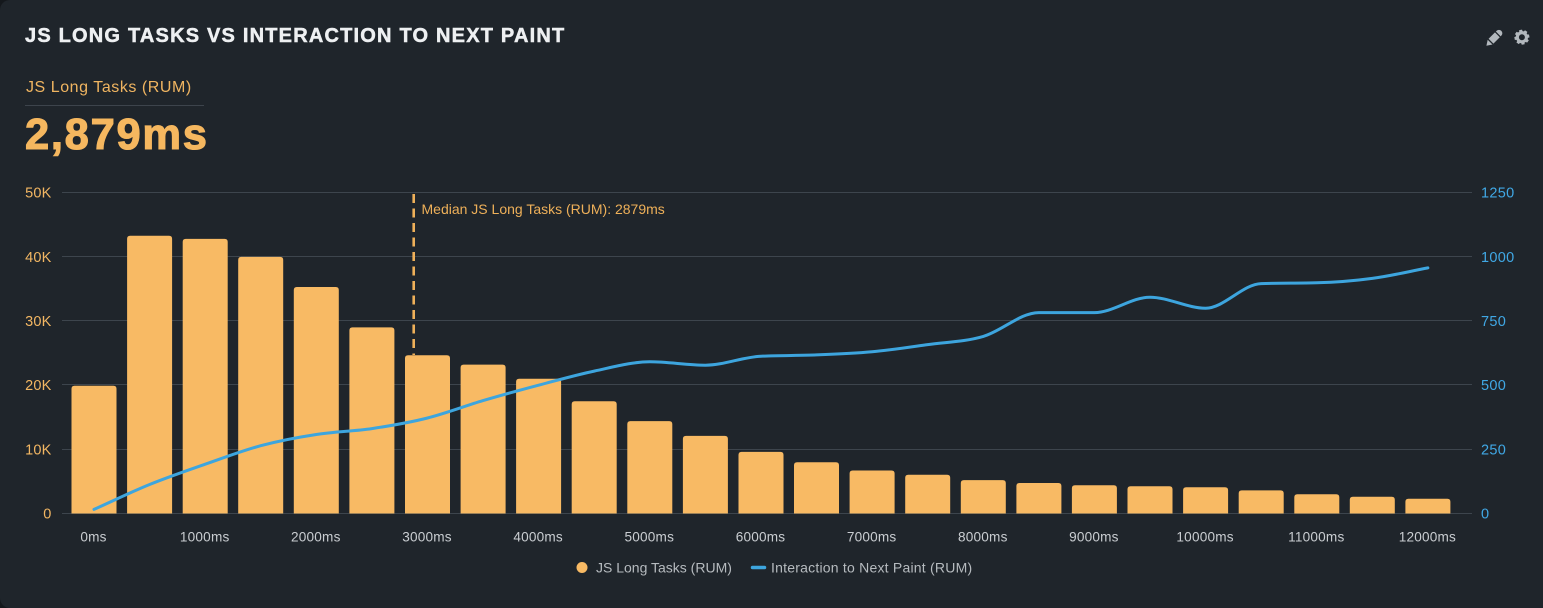 The height and width of the screenshot is (608, 1543). What do you see at coordinates (1204, 536) in the screenshot?
I see `svg-text: 10000ms` at bounding box center [1204, 536].